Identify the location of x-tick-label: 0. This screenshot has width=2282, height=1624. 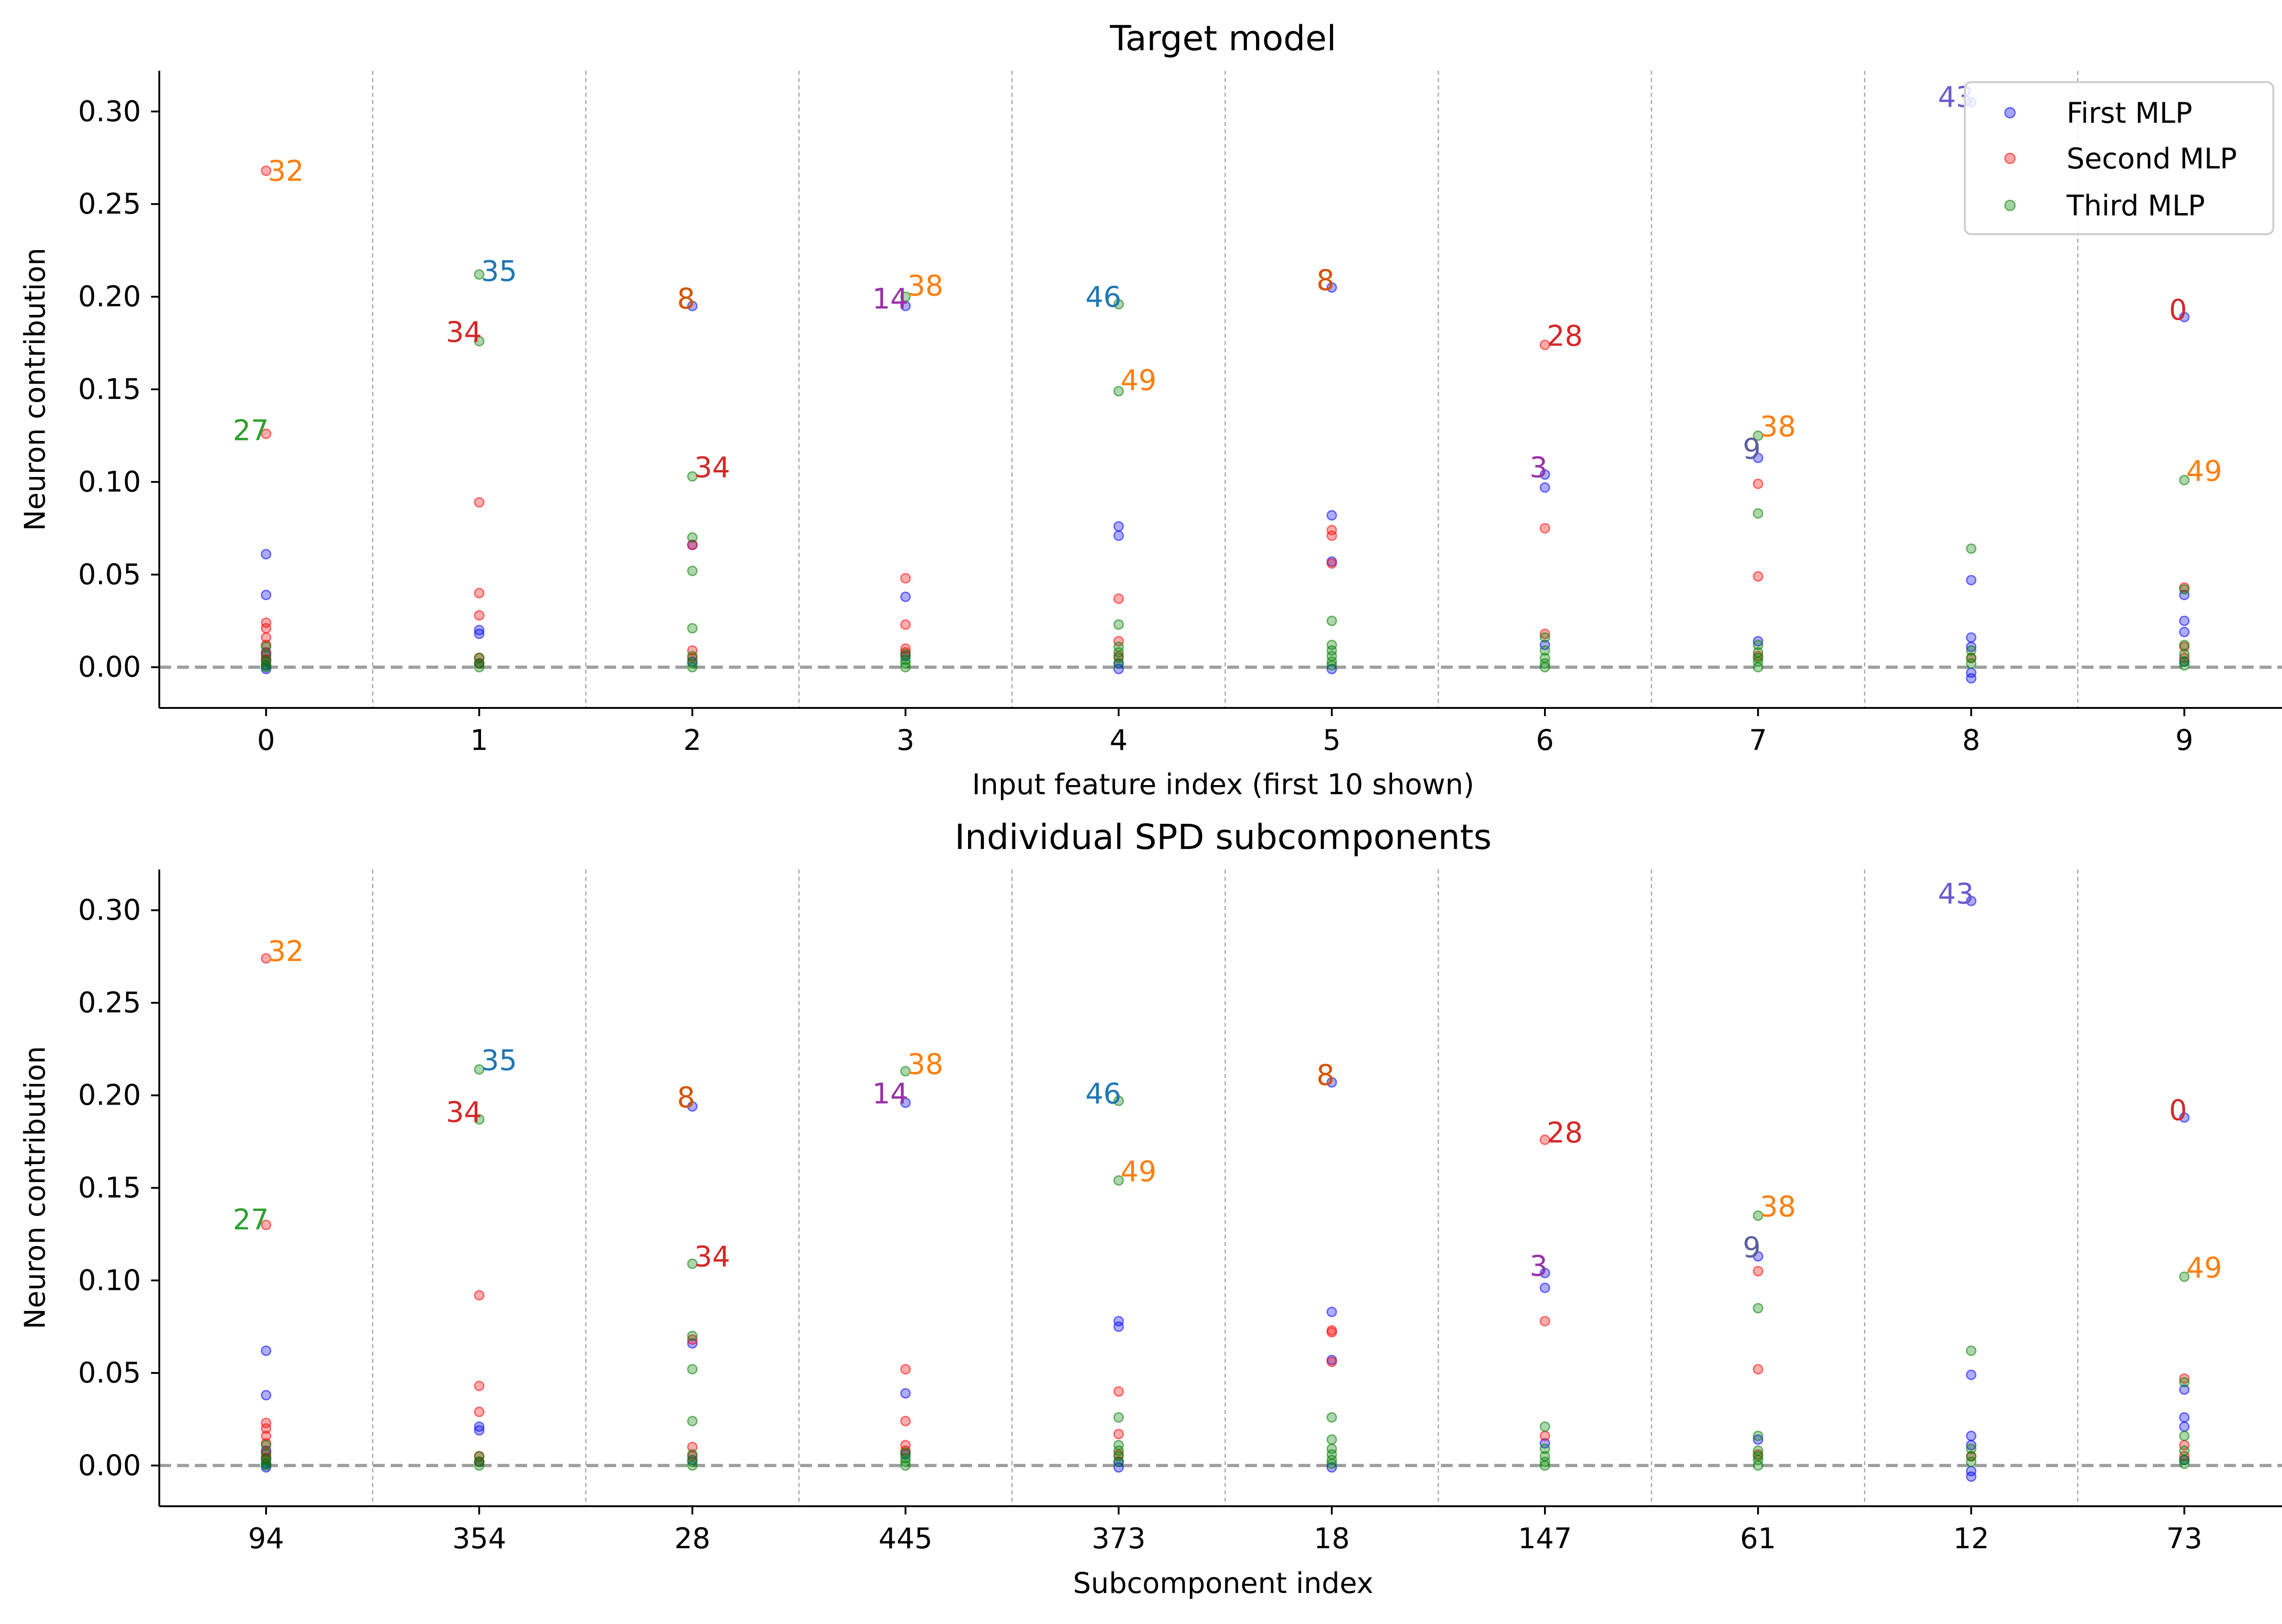
(266, 740).